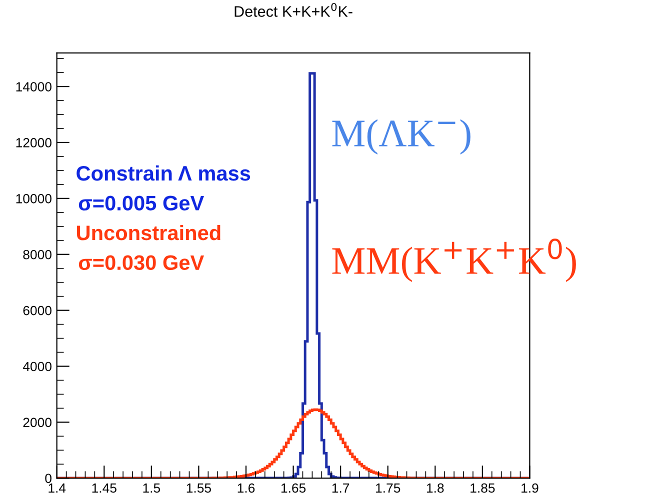 The height and width of the screenshot is (495, 646). I want to click on y-tick-label: 14000, so click(34, 87).